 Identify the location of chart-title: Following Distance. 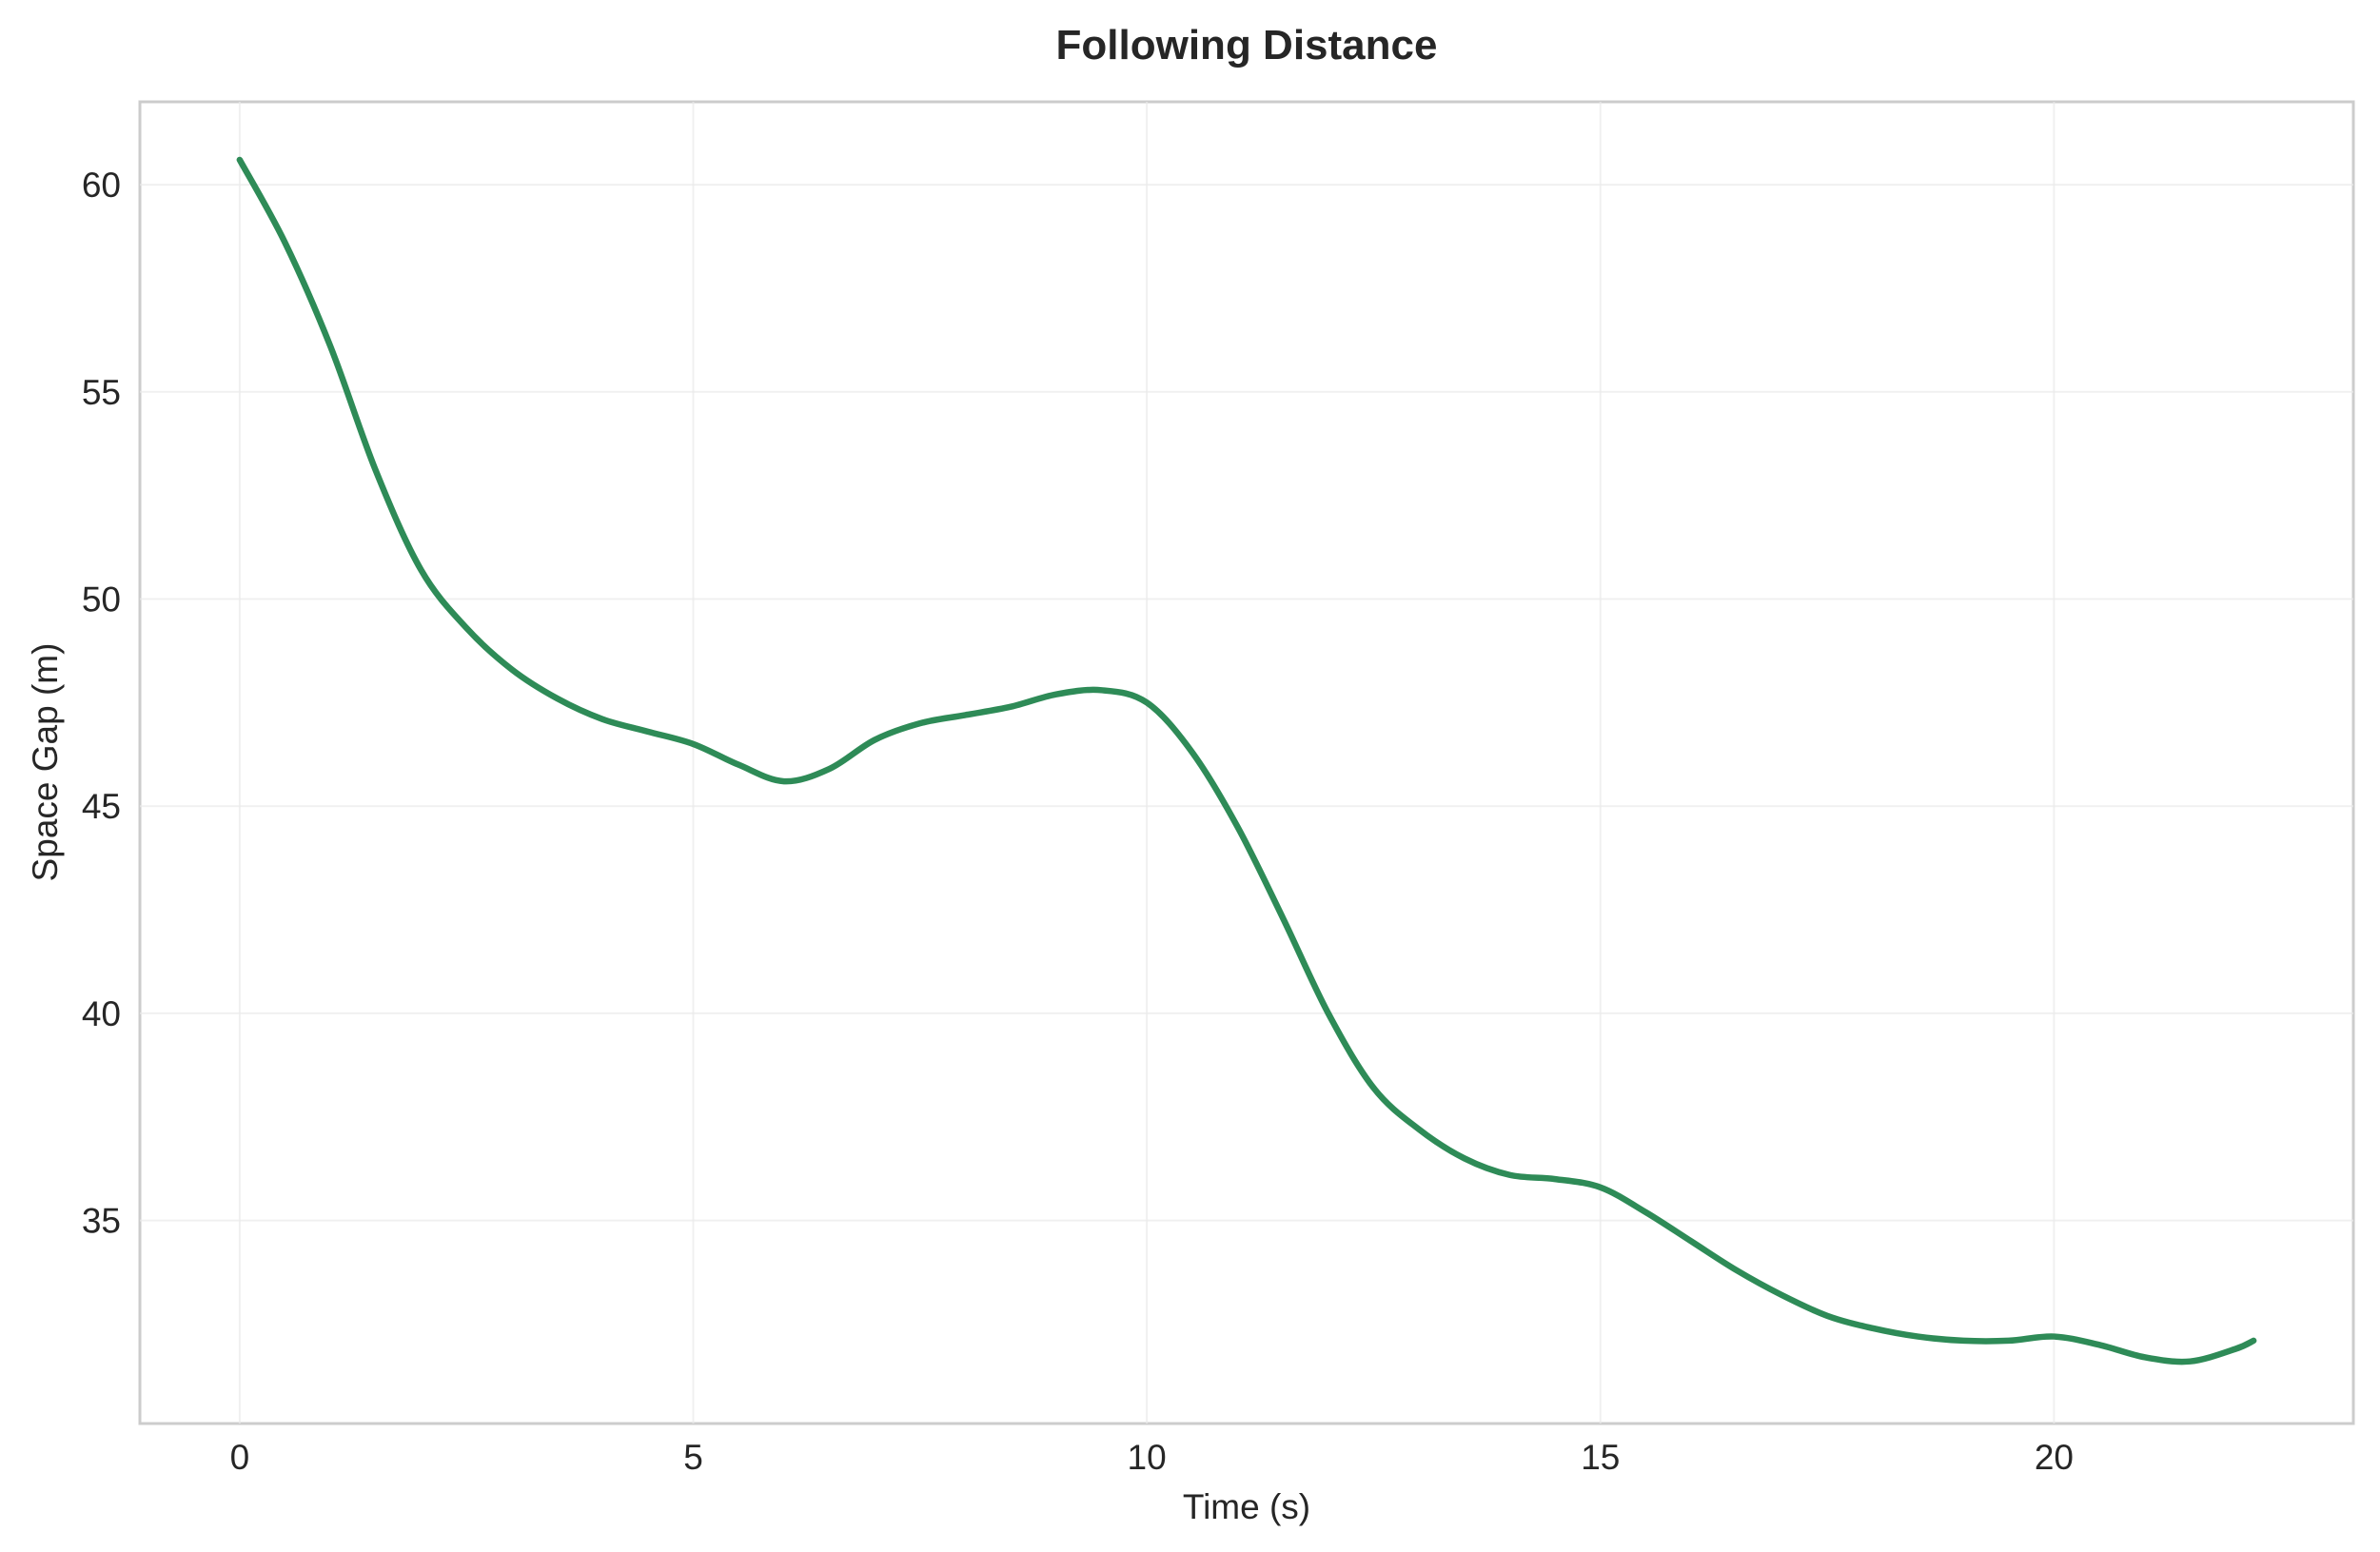
(1247, 45).